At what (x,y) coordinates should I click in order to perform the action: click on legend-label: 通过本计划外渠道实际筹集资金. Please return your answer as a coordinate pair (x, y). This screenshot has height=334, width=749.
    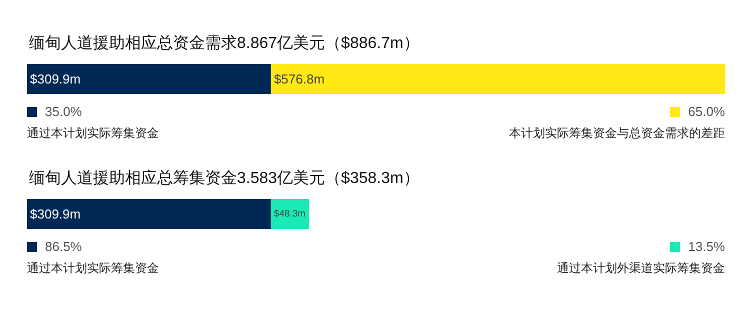
    Looking at the image, I should click on (641, 268).